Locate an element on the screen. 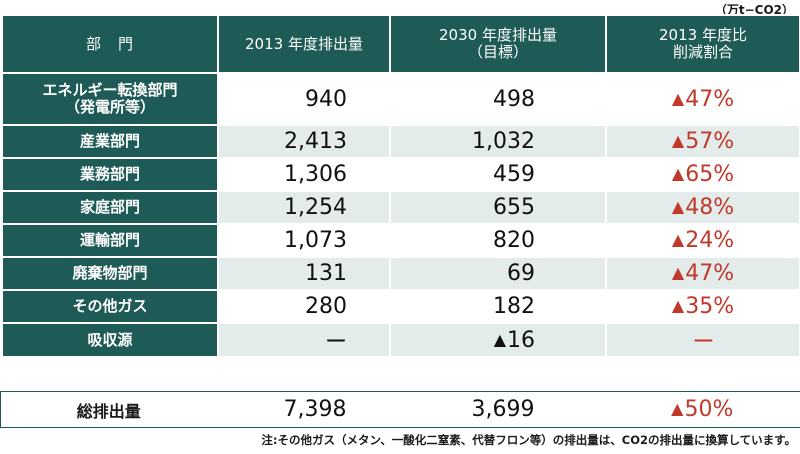 The width and height of the screenshot is (800, 454). header-2013-emissions: 2013 年度排出量 is located at coordinates (304, 44).